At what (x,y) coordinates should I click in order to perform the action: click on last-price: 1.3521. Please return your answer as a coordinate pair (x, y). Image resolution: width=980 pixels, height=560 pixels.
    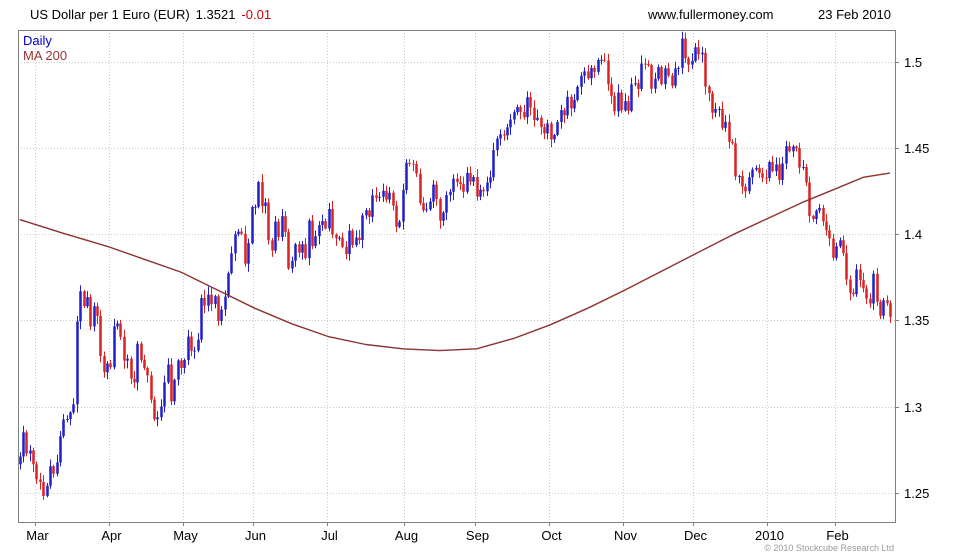
    Looking at the image, I should click on (215, 14).